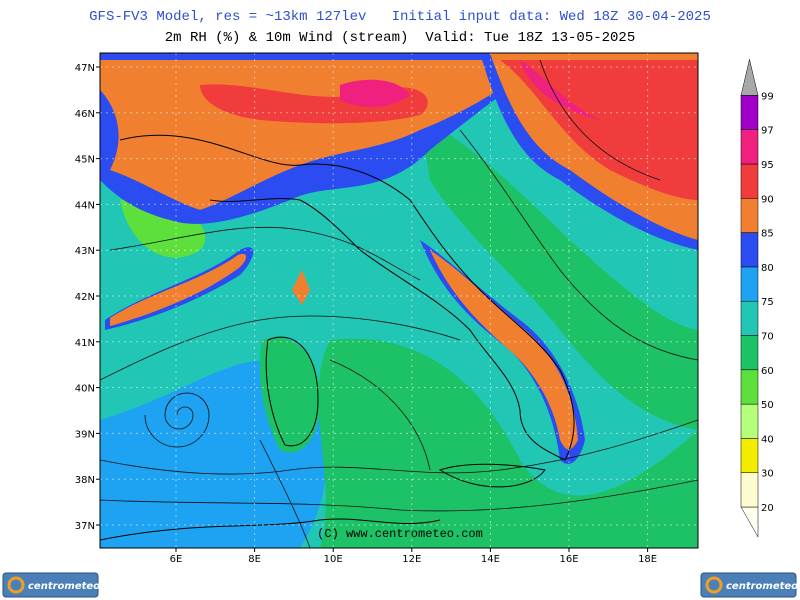  Describe the element at coordinates (767, 268) in the screenshot. I see `colorbar-label: 80` at that location.